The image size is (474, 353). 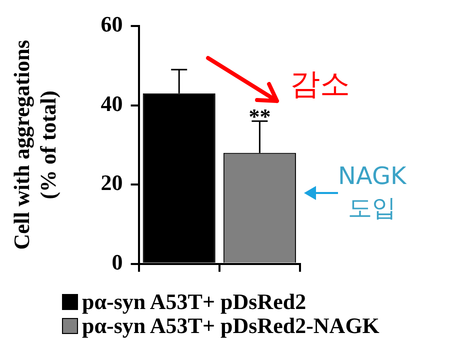 I want to click on legend-label: pα-syn A53T+ pDsRed2-NAGK, so click(x=231, y=325).